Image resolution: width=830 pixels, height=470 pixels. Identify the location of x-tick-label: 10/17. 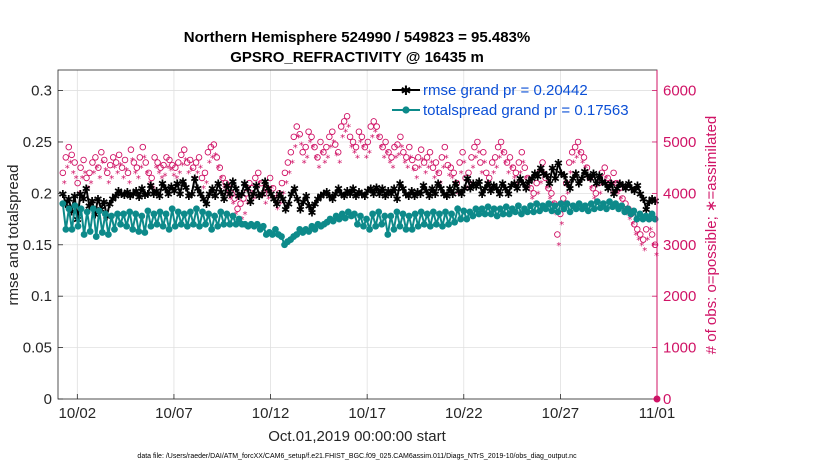
(367, 413).